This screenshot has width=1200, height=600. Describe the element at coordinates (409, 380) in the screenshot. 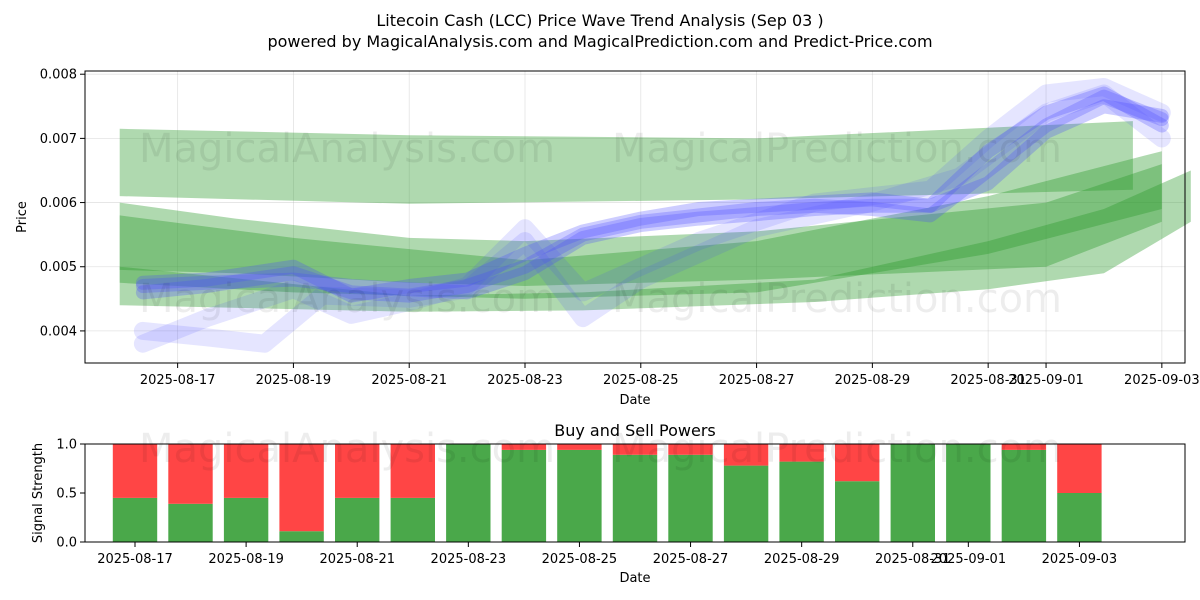

I see `price-x-tick-label: 2025-08-21` at that location.